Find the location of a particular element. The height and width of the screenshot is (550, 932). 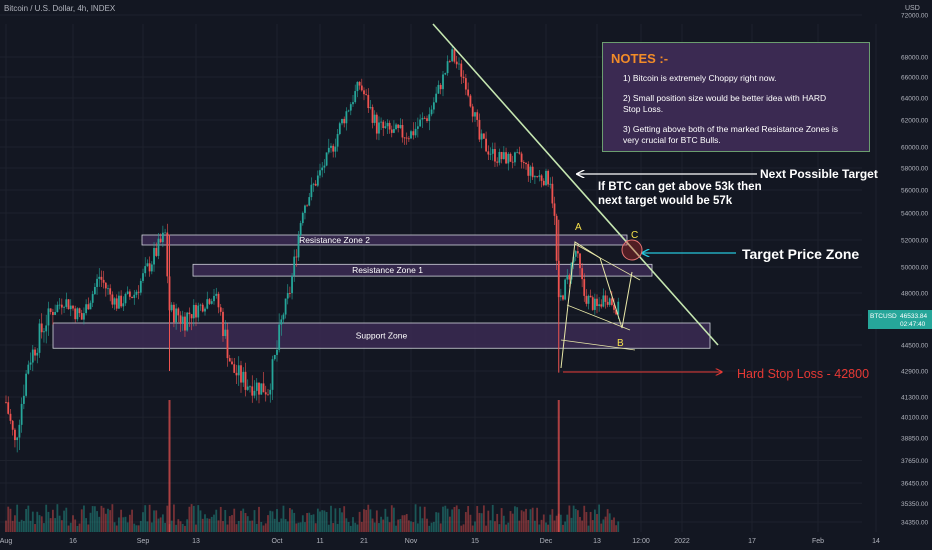

y-tick-label: 41300.00 is located at coordinates (914, 398).